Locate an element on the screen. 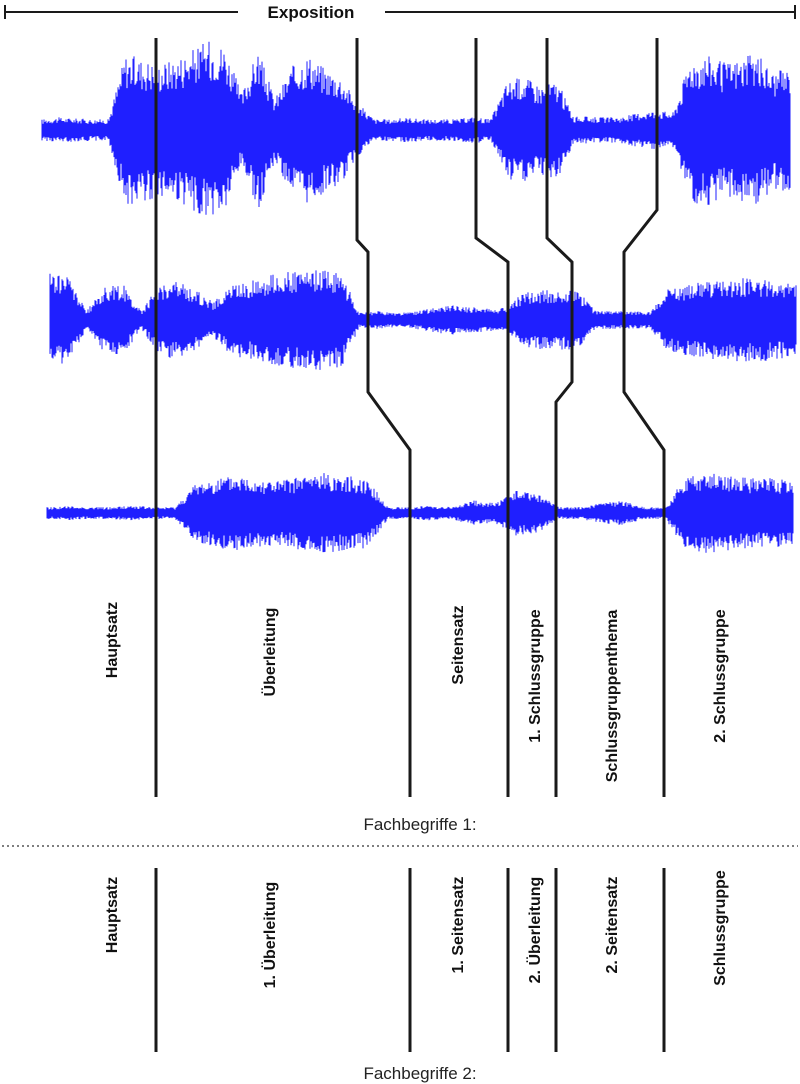 This screenshot has height=1084, width=800. section-label-3: Seitensatz is located at coordinates (458, 644).